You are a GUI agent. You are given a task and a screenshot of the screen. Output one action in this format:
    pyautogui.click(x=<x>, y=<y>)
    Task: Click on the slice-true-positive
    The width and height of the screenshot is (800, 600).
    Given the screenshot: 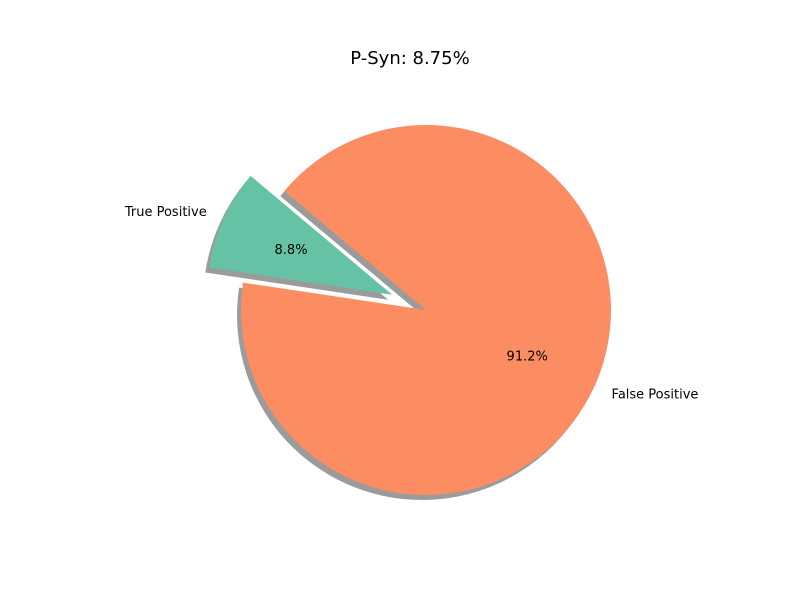 What is the action you would take?
    pyautogui.click(x=301, y=235)
    